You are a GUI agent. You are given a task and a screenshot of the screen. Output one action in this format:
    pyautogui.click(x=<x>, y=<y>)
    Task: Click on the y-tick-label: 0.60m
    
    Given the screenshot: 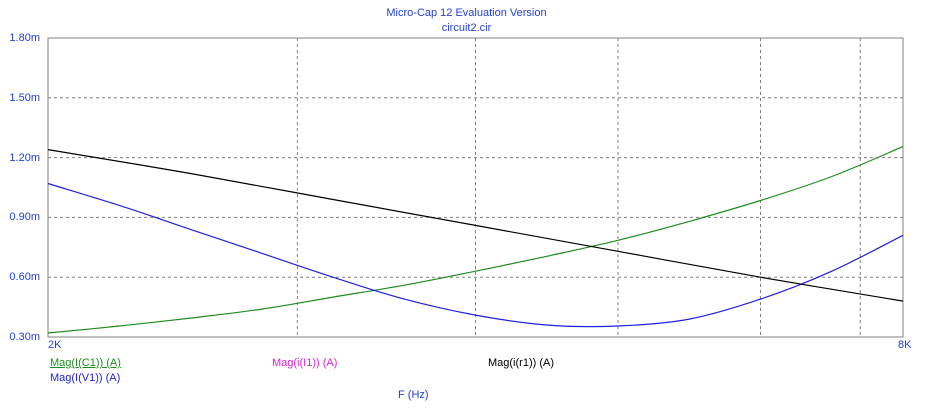 What is the action you would take?
    pyautogui.click(x=24, y=277)
    